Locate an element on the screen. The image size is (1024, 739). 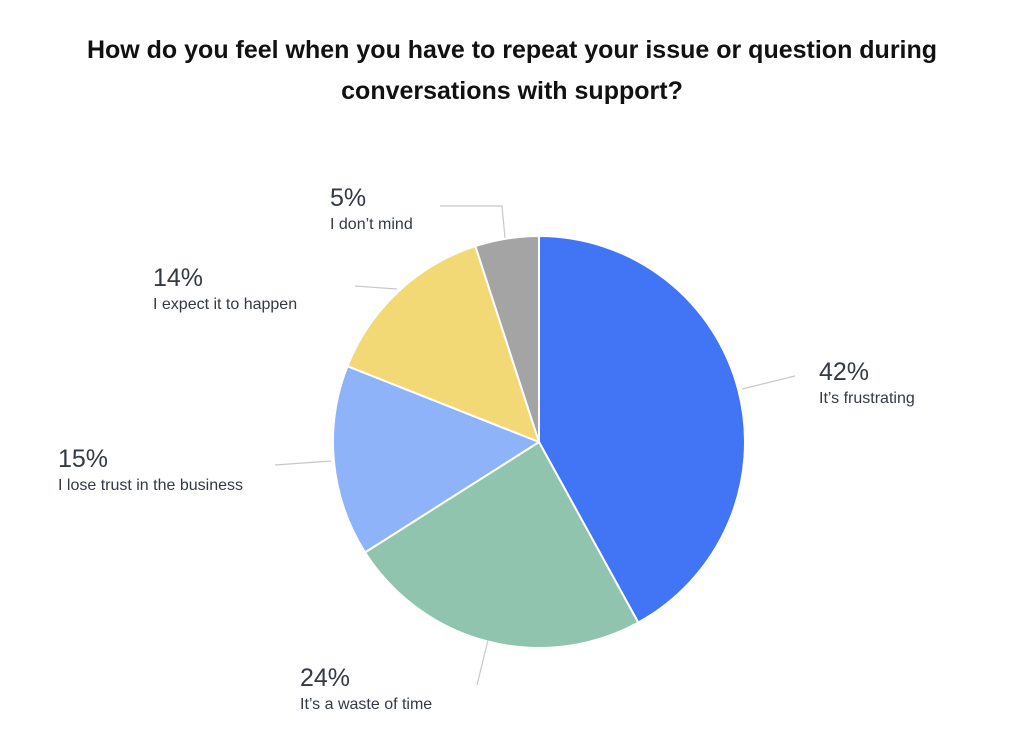
slice-percent-label-3: 15% is located at coordinates (83, 459).